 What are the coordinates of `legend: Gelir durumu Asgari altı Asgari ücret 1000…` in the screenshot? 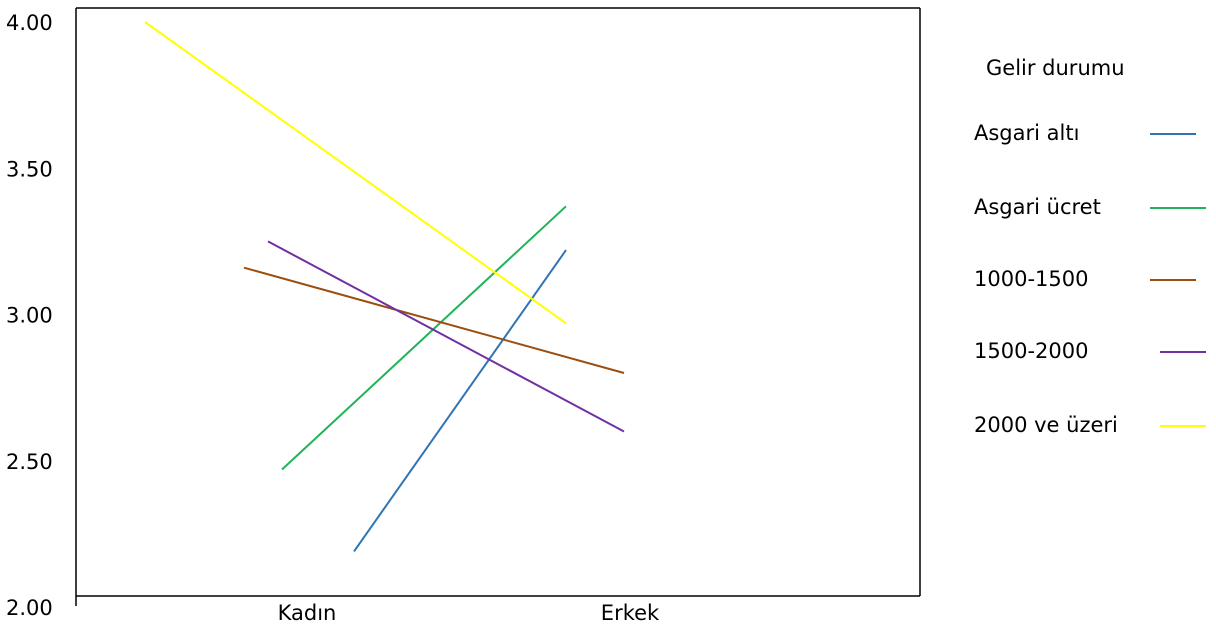 It's located at (1090, 246).